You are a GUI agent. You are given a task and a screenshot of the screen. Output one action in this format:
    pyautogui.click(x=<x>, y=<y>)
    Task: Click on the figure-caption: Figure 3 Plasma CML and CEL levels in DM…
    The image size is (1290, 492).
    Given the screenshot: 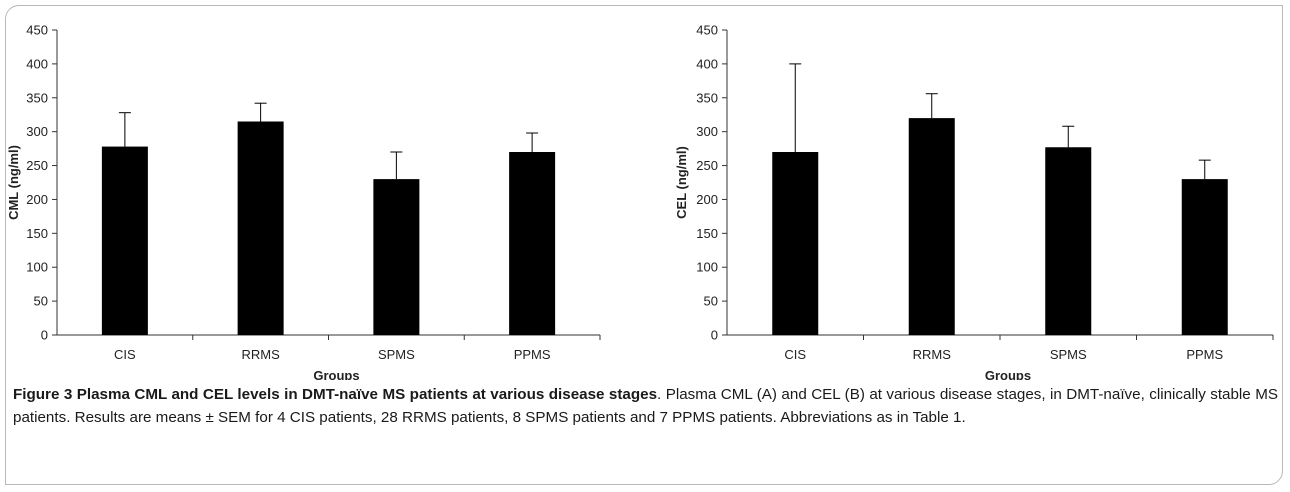 What is the action you would take?
    pyautogui.click(x=645, y=406)
    